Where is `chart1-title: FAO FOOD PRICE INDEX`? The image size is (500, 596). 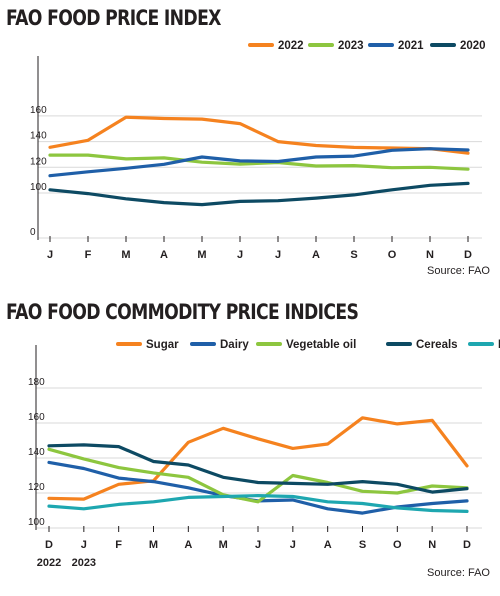
chart1-title: FAO FOOD PRICE INDEX is located at coordinates (113, 18).